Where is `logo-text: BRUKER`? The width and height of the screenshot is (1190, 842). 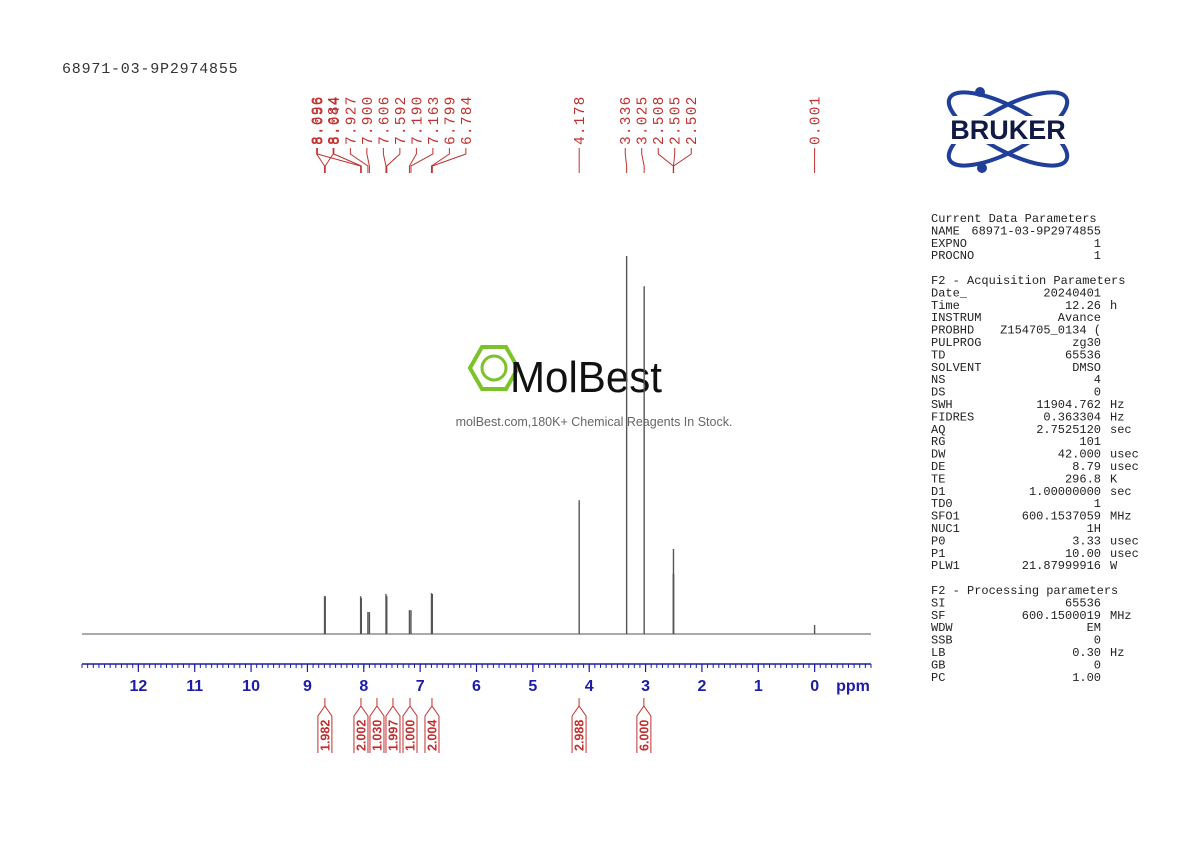
logo-text: BRUKER is located at coordinates (1008, 130).